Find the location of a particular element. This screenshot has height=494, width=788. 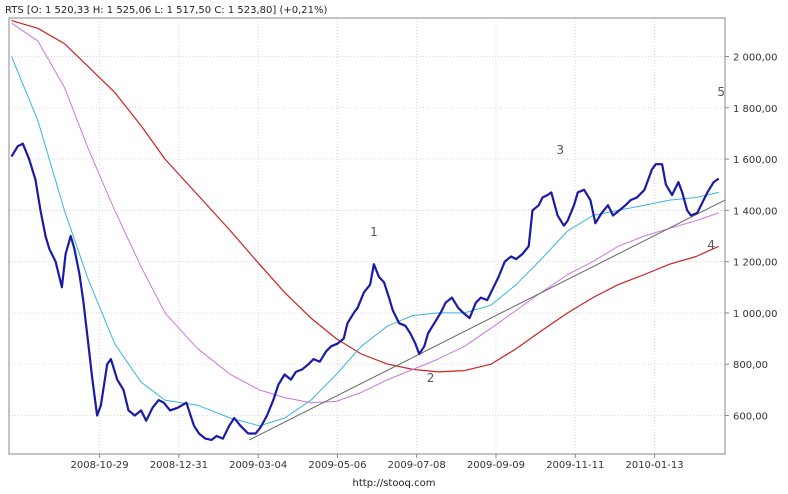

x-tick-label: 2009-09-09 is located at coordinates (496, 465).